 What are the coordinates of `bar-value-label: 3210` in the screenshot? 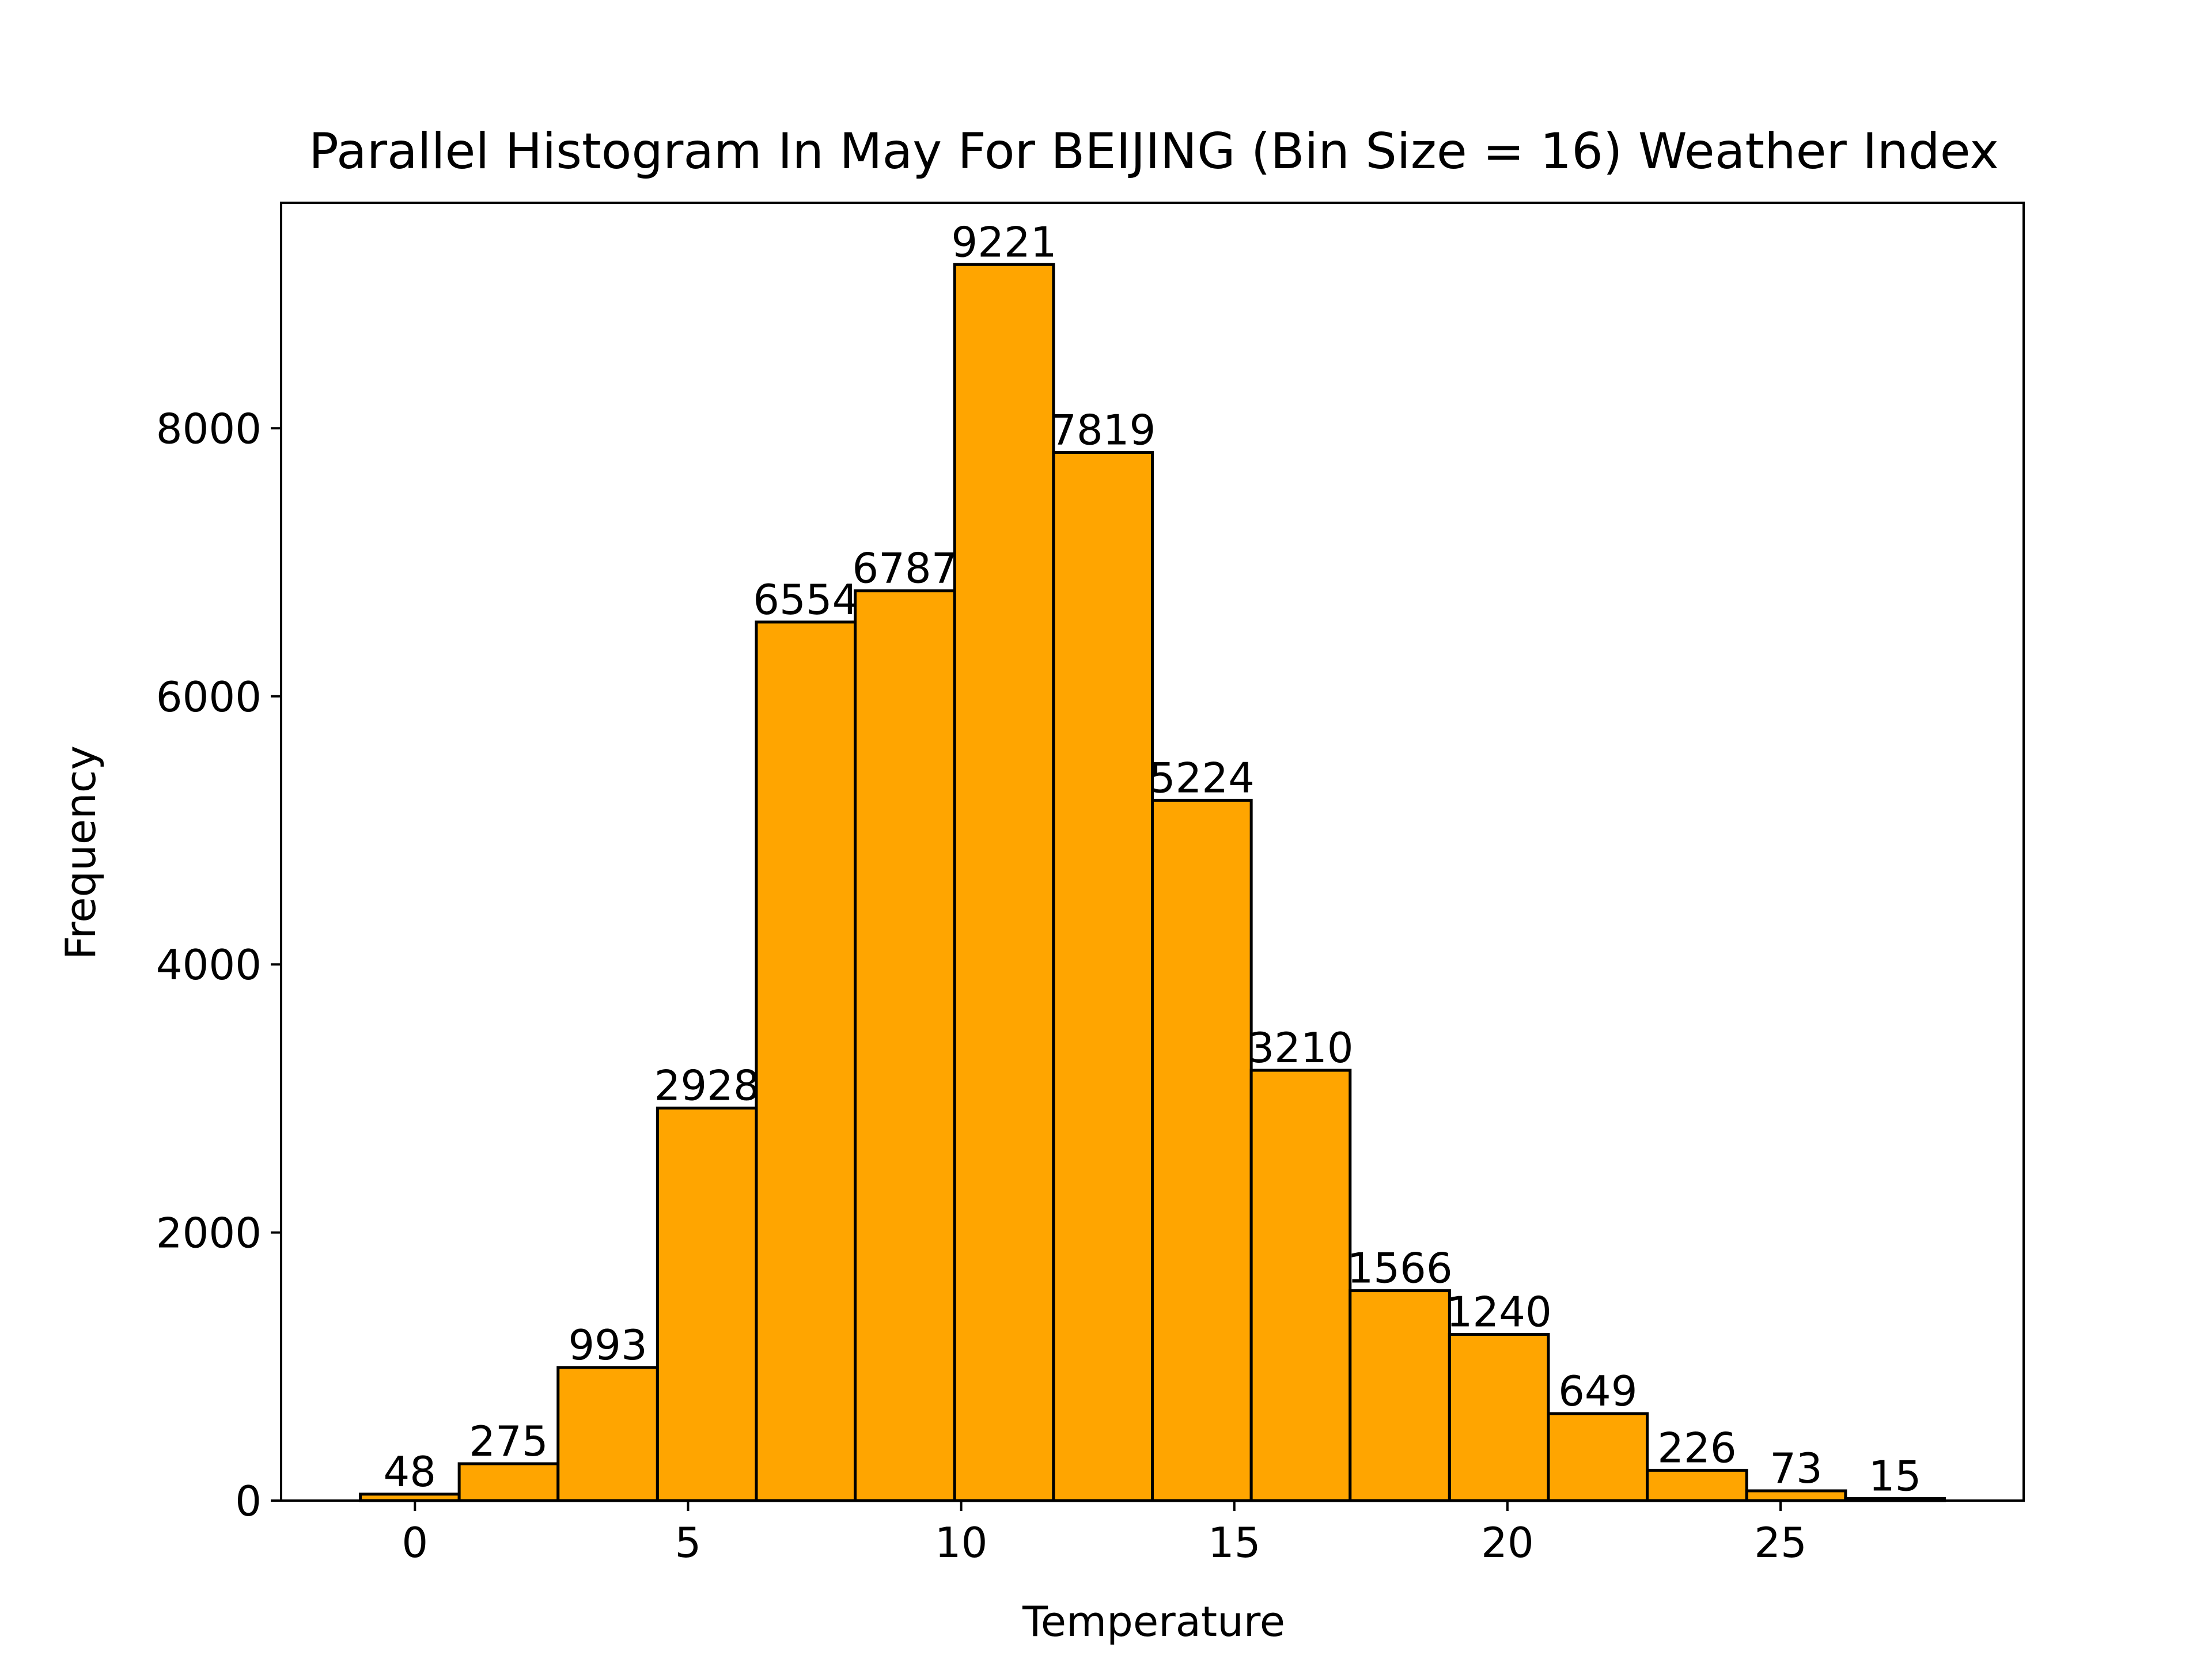 It's located at (1300, 1048).